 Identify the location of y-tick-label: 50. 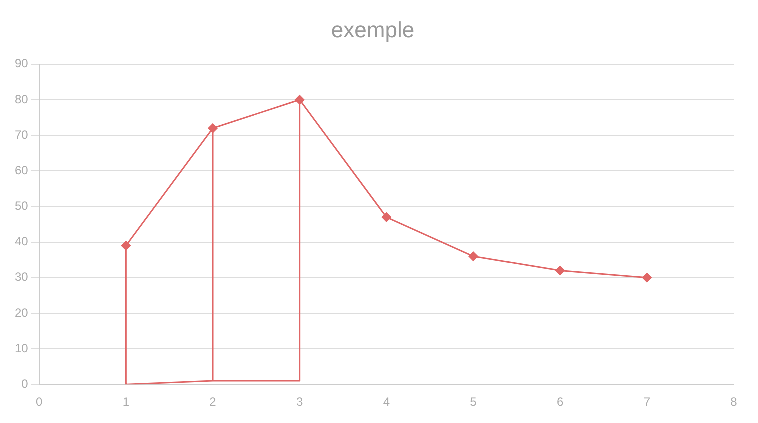
(21, 206).